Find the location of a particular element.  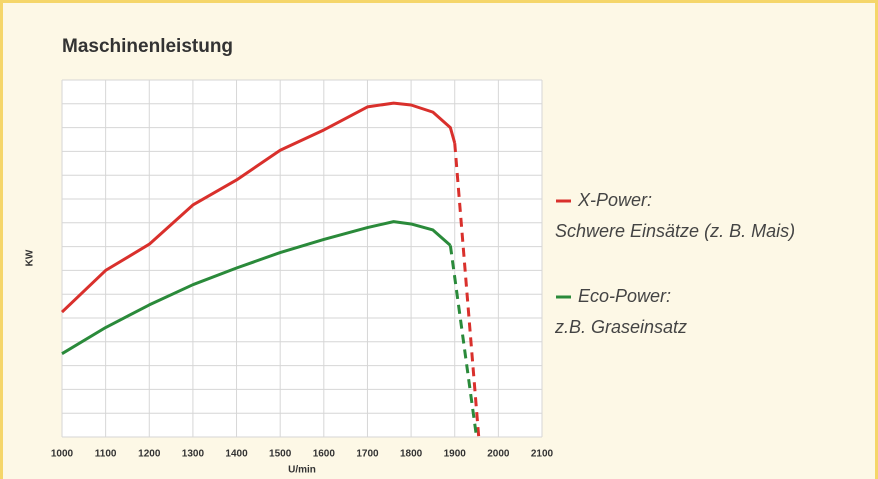

x-tick-label: 1400 is located at coordinates (236, 454).